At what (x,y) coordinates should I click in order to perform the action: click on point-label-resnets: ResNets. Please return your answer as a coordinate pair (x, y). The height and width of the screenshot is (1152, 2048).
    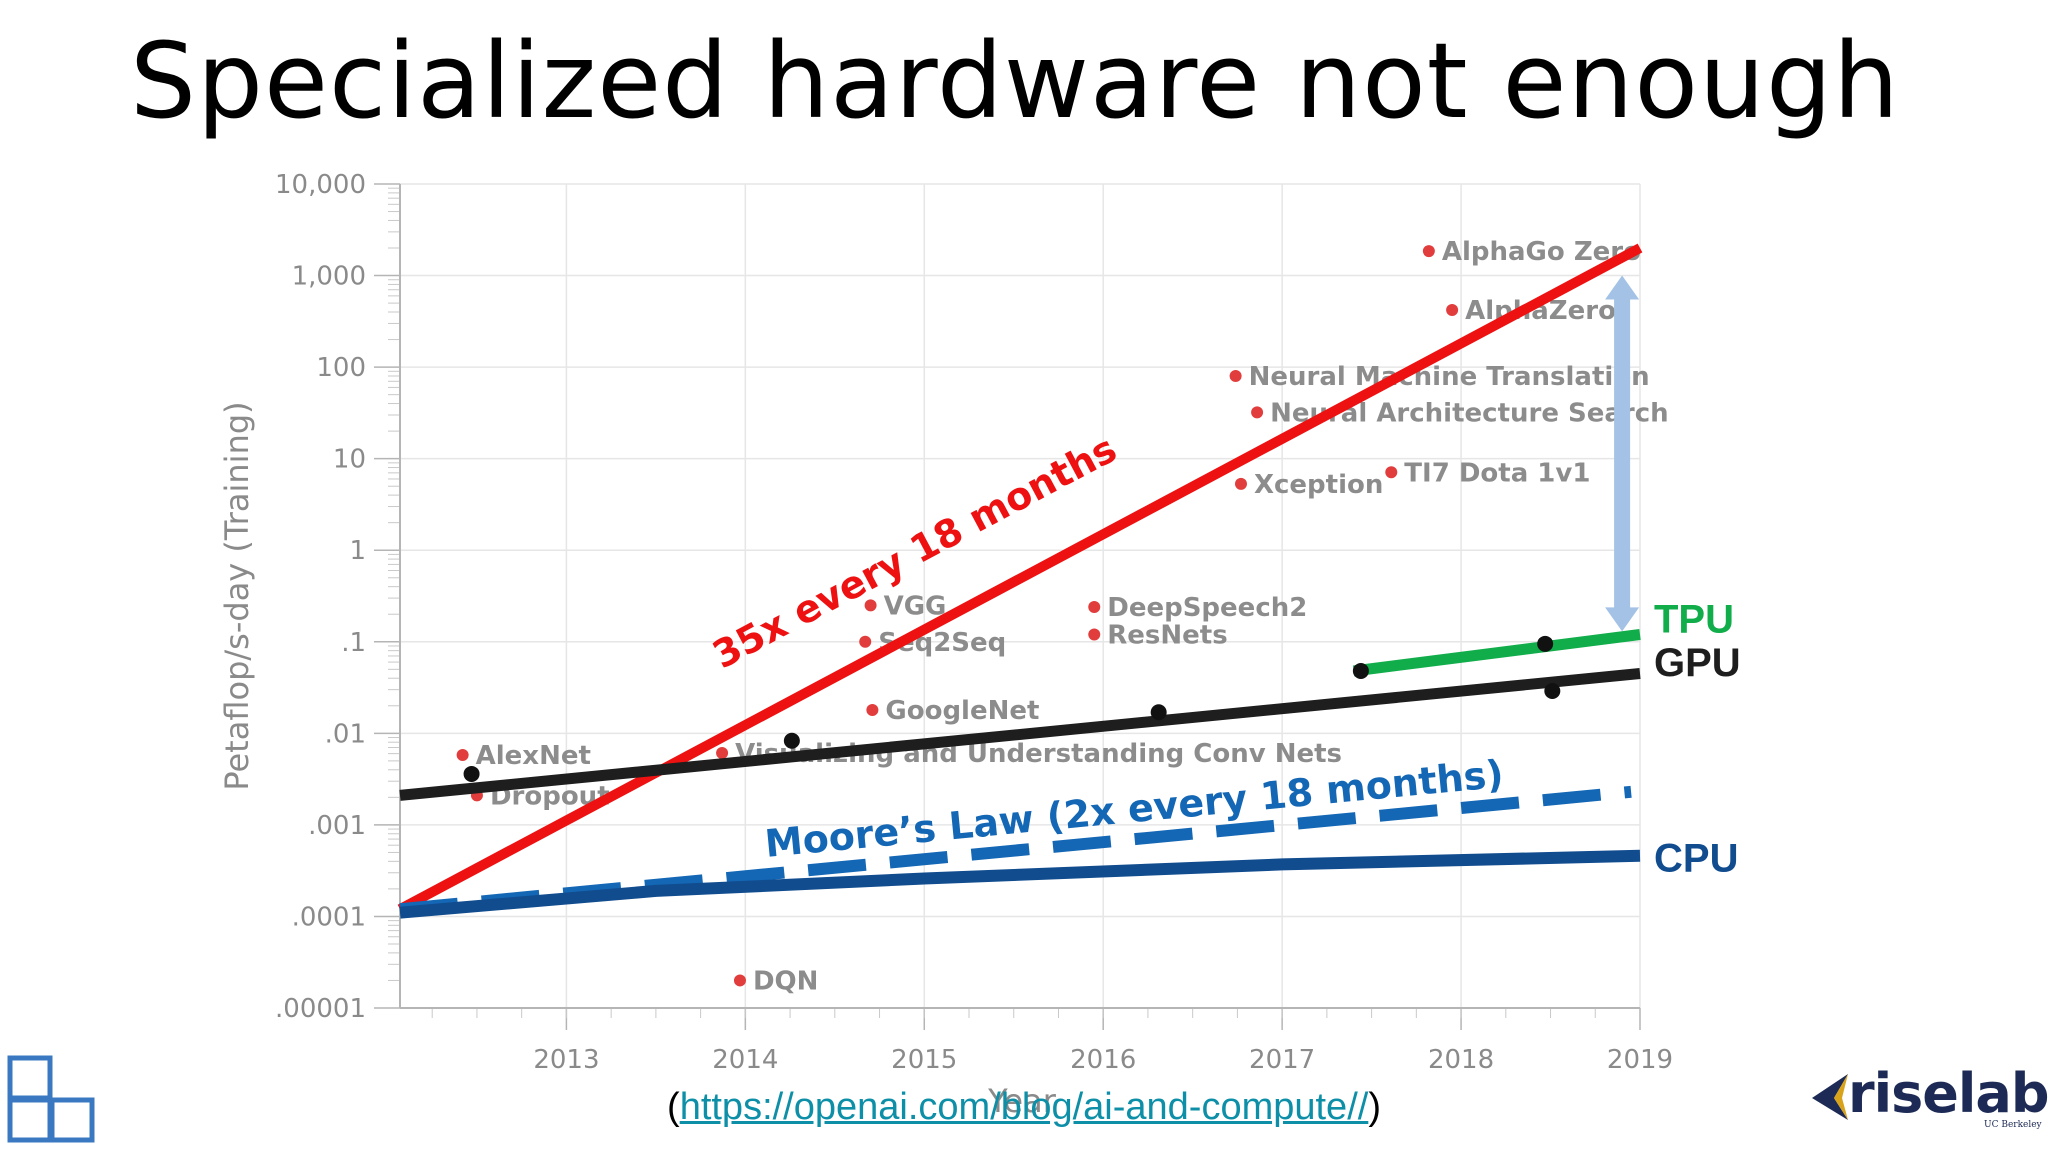
    Looking at the image, I should click on (1167, 636).